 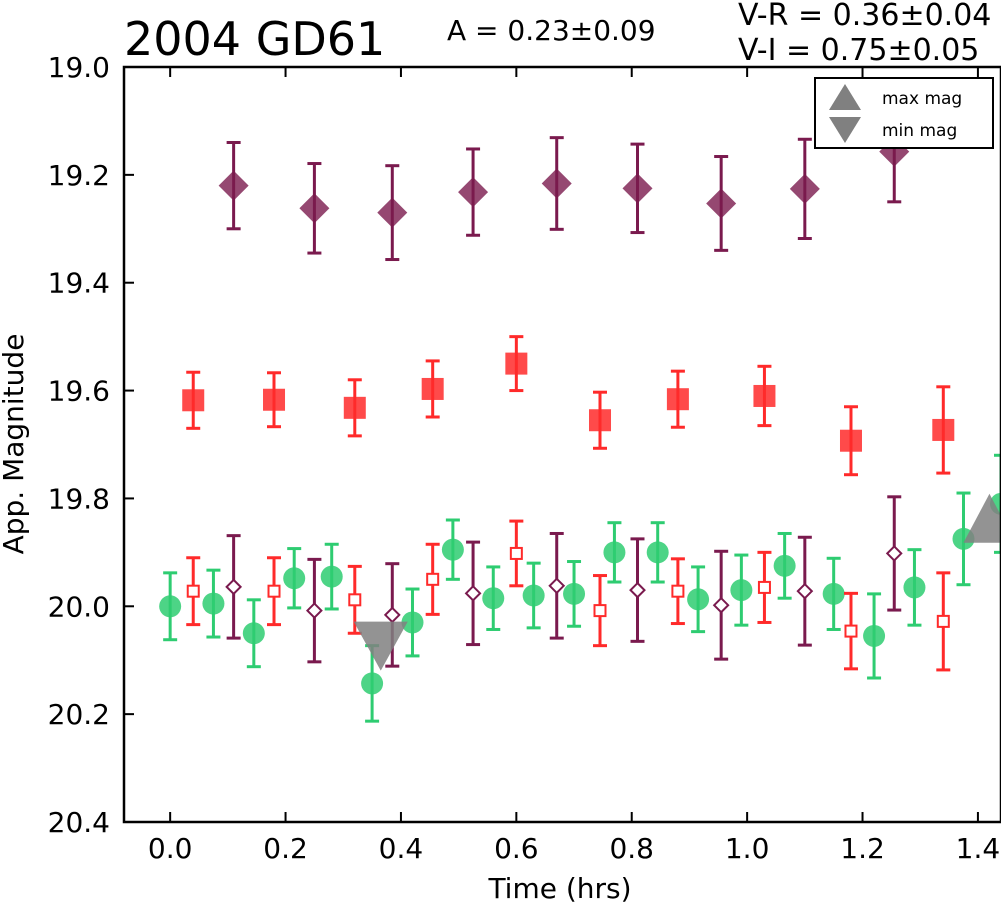 I want to click on amplitude-label: A = 0.23±0.09, so click(x=551, y=30).